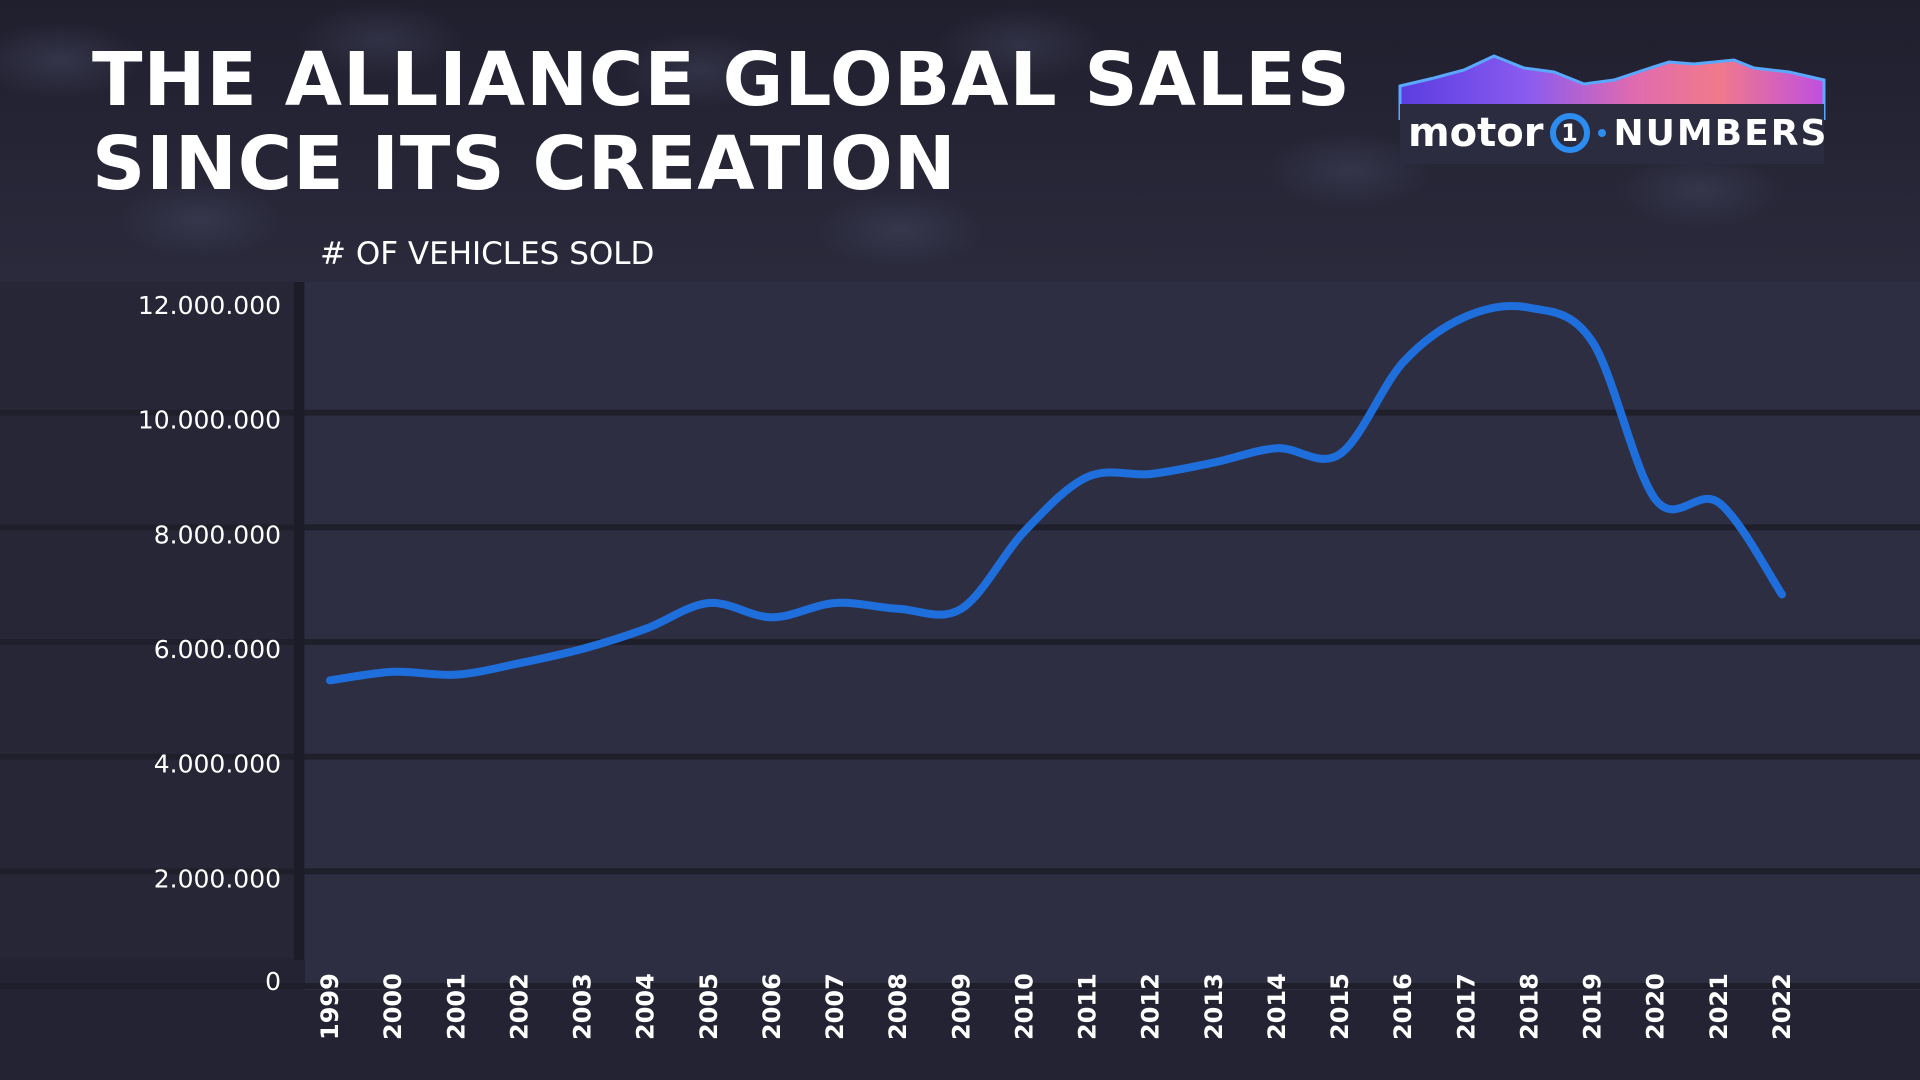 The image size is (1920, 1080). I want to click on x-tick-label: 2022, so click(1782, 1006).